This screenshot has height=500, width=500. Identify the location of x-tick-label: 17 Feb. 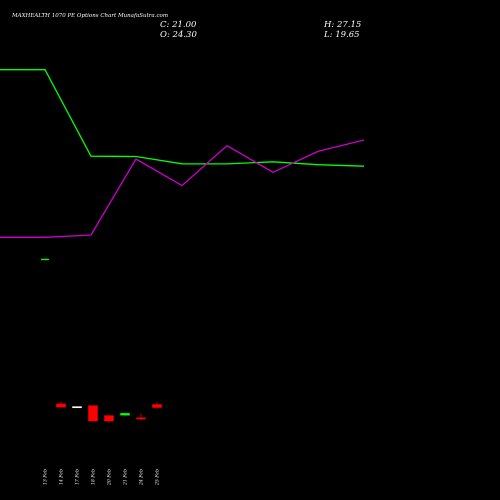
(78, 477).